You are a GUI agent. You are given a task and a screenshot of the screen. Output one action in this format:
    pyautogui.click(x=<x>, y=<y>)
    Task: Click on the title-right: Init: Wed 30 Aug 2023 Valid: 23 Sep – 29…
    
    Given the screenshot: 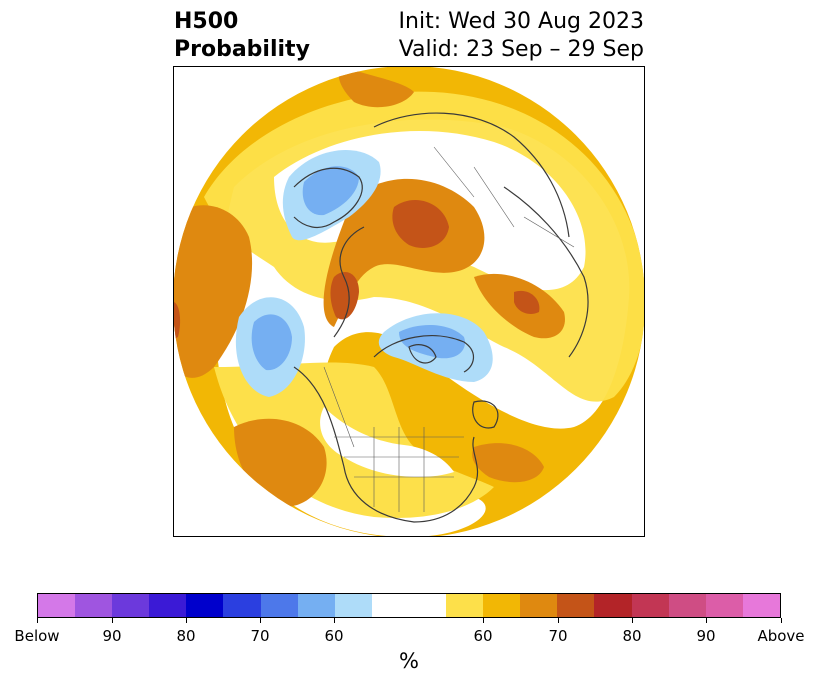 What is the action you would take?
    pyautogui.click(x=521, y=36)
    